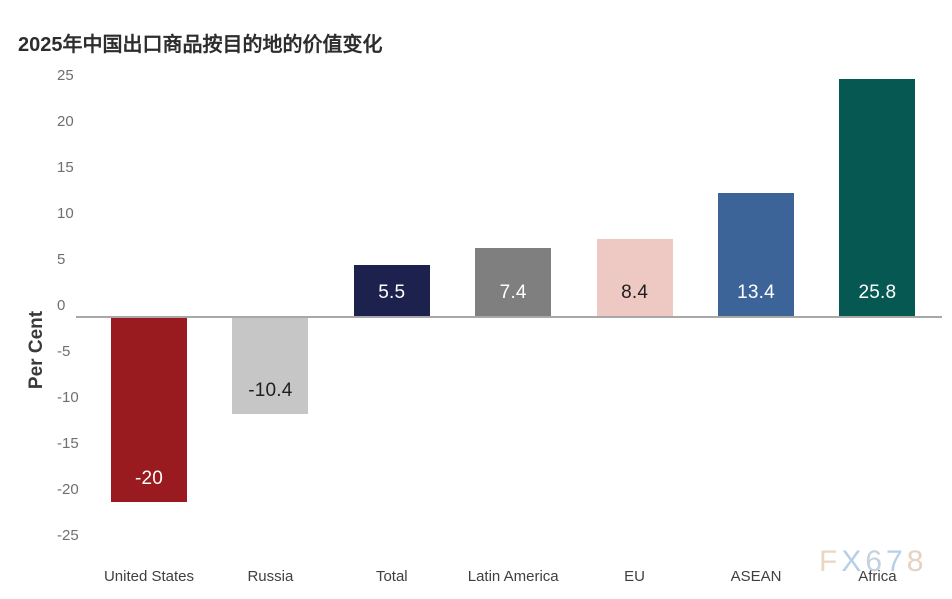 Image resolution: width=952 pixels, height=599 pixels. I want to click on y-axis-title: Per Cent, so click(36, 350).